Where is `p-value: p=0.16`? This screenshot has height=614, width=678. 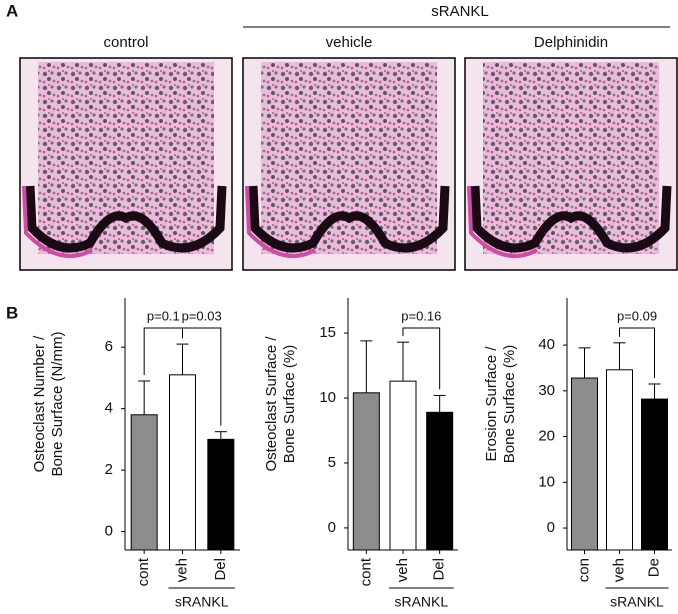 p-value: p=0.16 is located at coordinates (421, 315).